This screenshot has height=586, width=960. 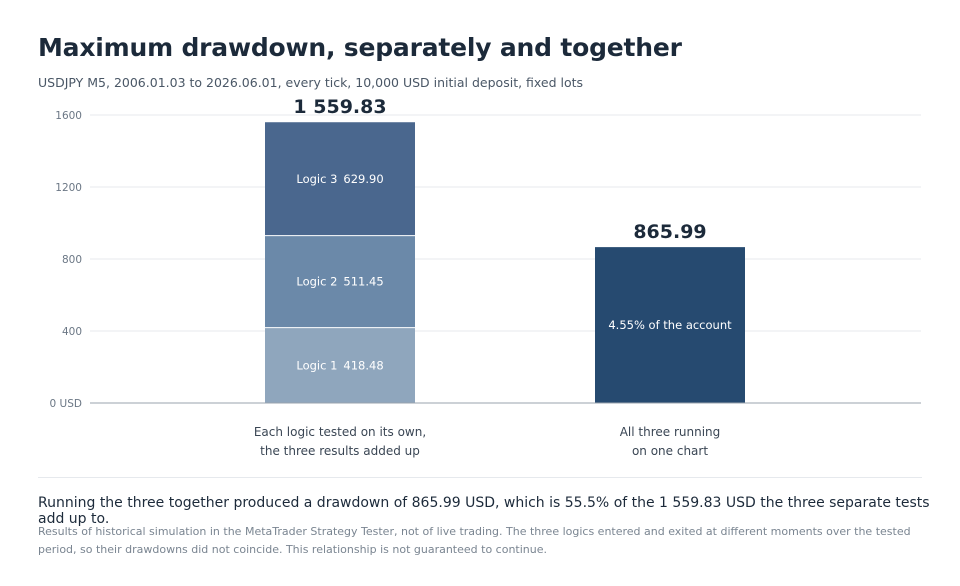 What do you see at coordinates (316, 179) in the screenshot?
I see `segment-name: Logic 3` at bounding box center [316, 179].